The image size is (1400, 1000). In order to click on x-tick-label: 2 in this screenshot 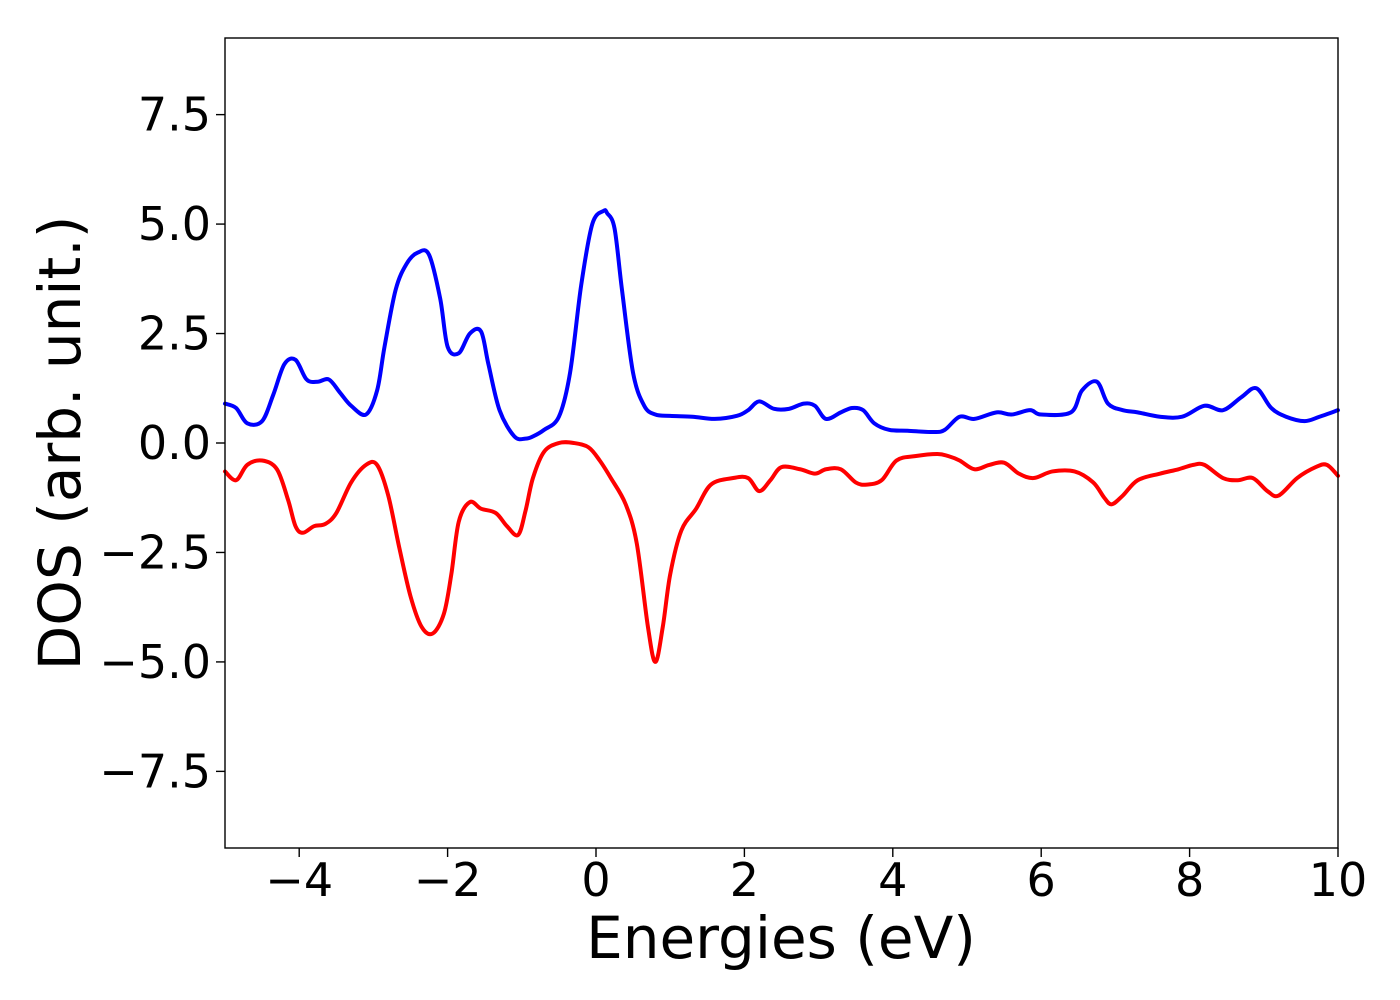, I will do `click(744, 880)`.